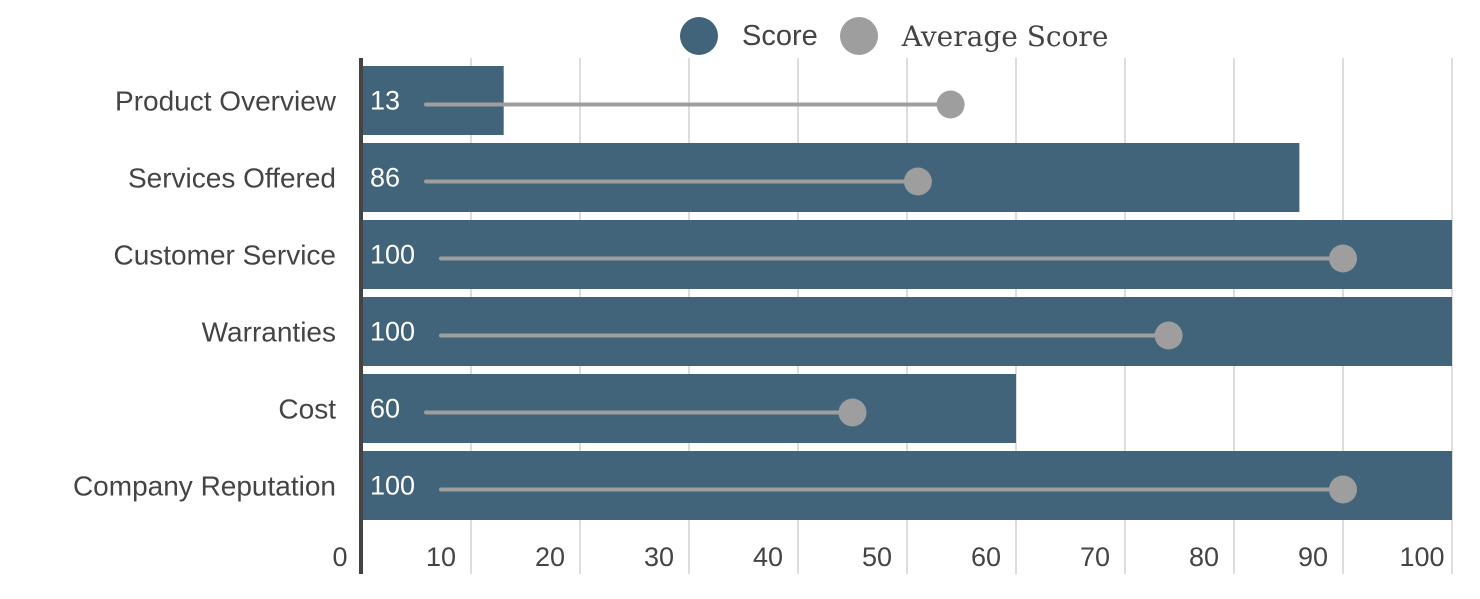 The image size is (1480, 599). Describe the element at coordinates (385, 178) in the screenshot. I see `score-data-label: 86` at that location.